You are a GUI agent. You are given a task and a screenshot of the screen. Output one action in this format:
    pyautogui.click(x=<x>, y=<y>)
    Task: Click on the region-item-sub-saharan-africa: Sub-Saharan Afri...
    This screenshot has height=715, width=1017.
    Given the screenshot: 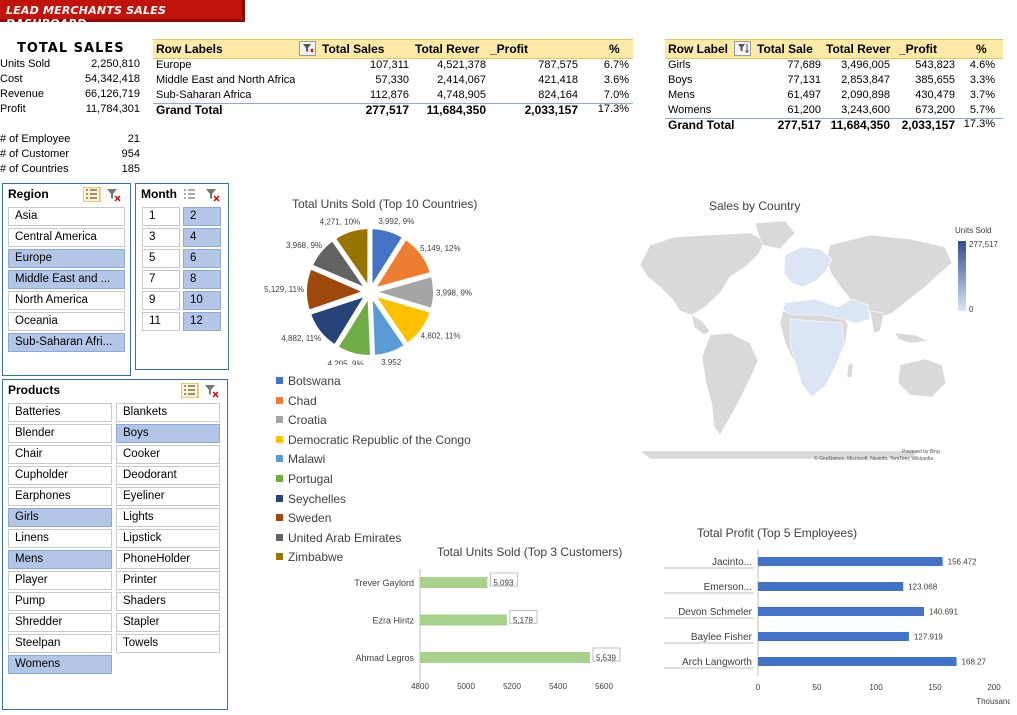 What is the action you would take?
    pyautogui.click(x=66, y=342)
    